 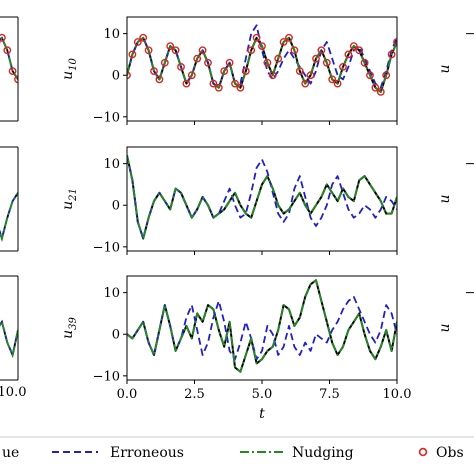 I want to click on y-axis-label: u39, so click(x=69, y=327).